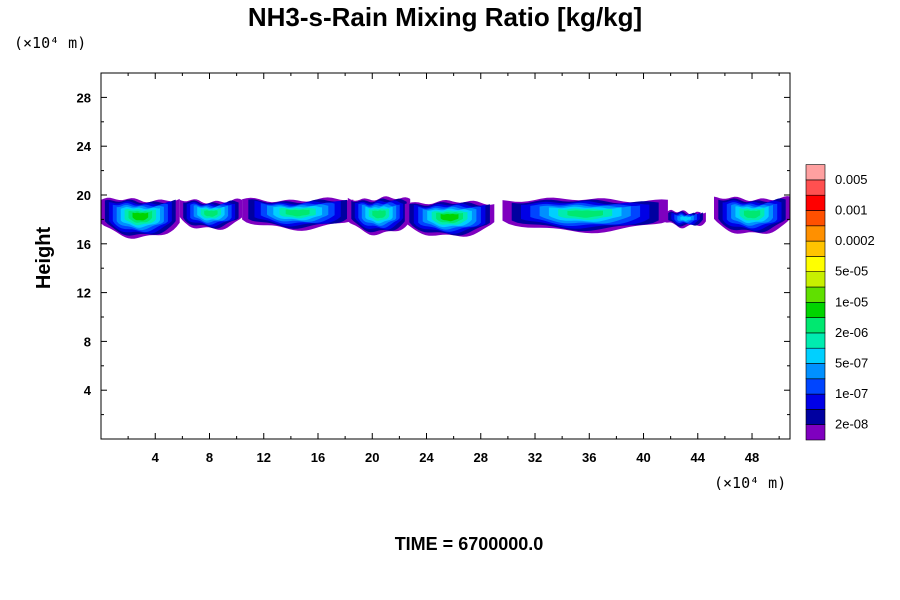 The width and height of the screenshot is (900, 600). What do you see at coordinates (372, 457) in the screenshot?
I see `x-tick-label: 20` at bounding box center [372, 457].